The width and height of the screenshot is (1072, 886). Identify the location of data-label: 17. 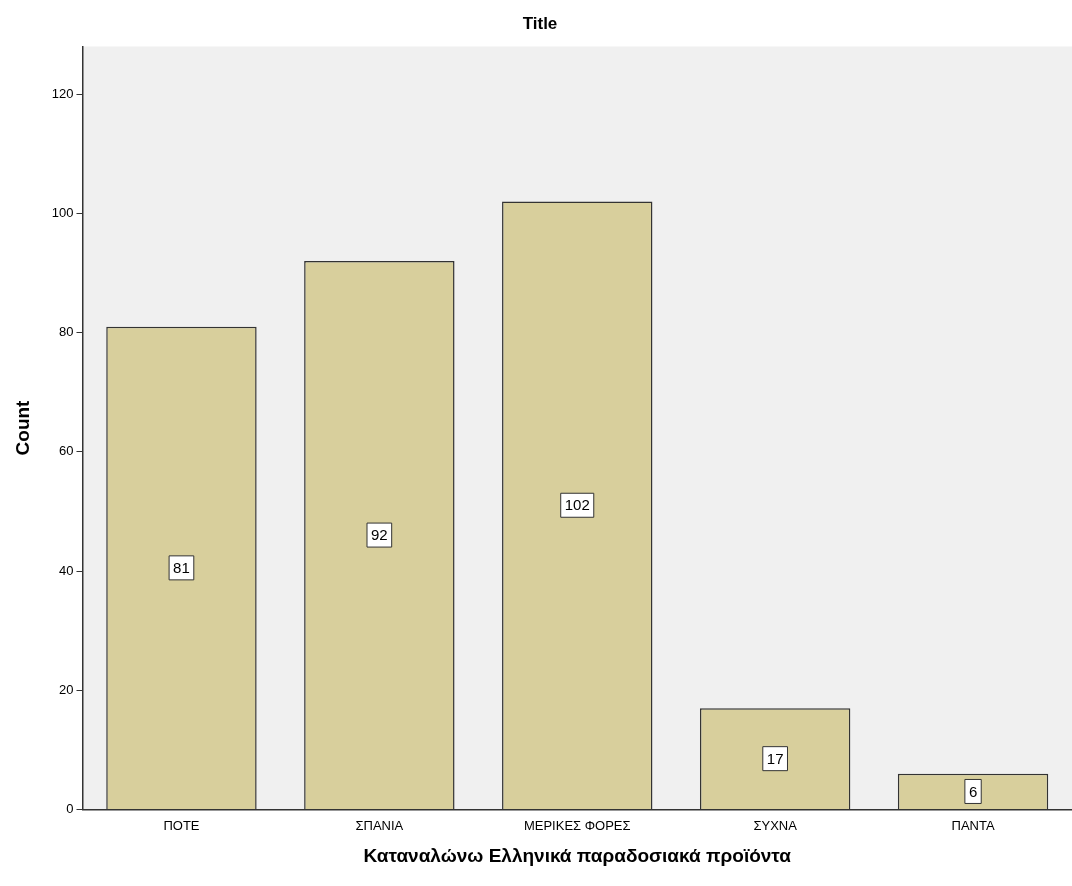
(775, 758).